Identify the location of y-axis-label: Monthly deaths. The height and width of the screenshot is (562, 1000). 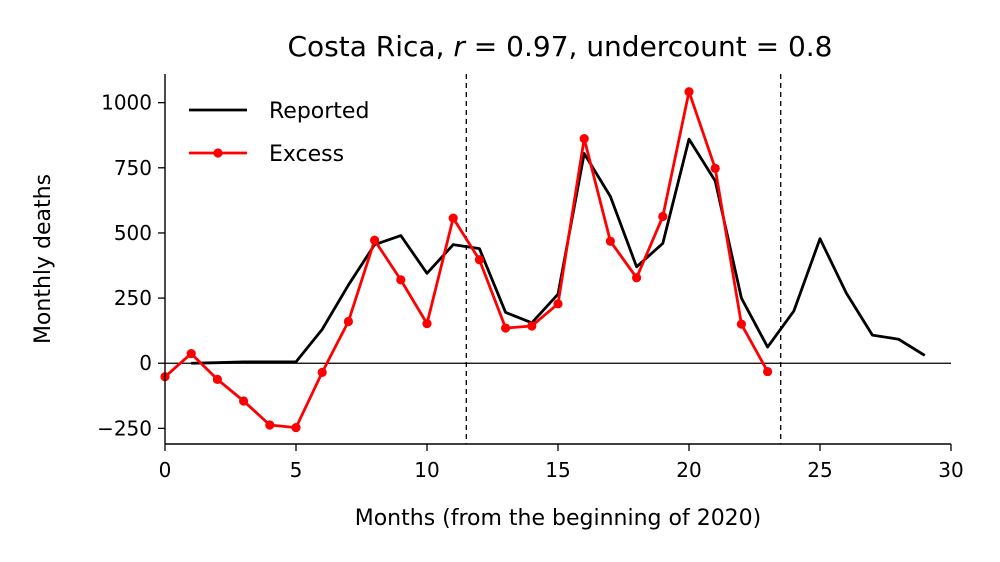
(43, 259).